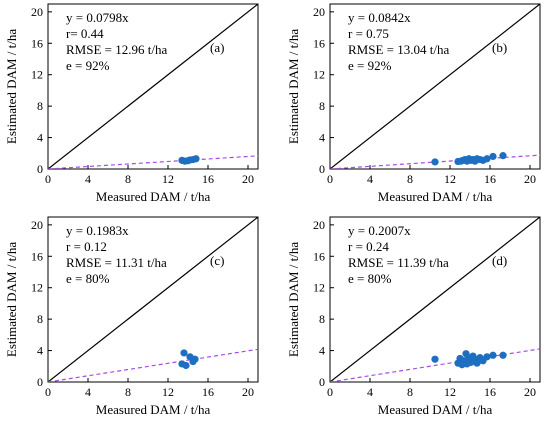 This screenshot has width=550, height=428. What do you see at coordinates (195, 158) in the screenshot?
I see `data-point-a` at bounding box center [195, 158].